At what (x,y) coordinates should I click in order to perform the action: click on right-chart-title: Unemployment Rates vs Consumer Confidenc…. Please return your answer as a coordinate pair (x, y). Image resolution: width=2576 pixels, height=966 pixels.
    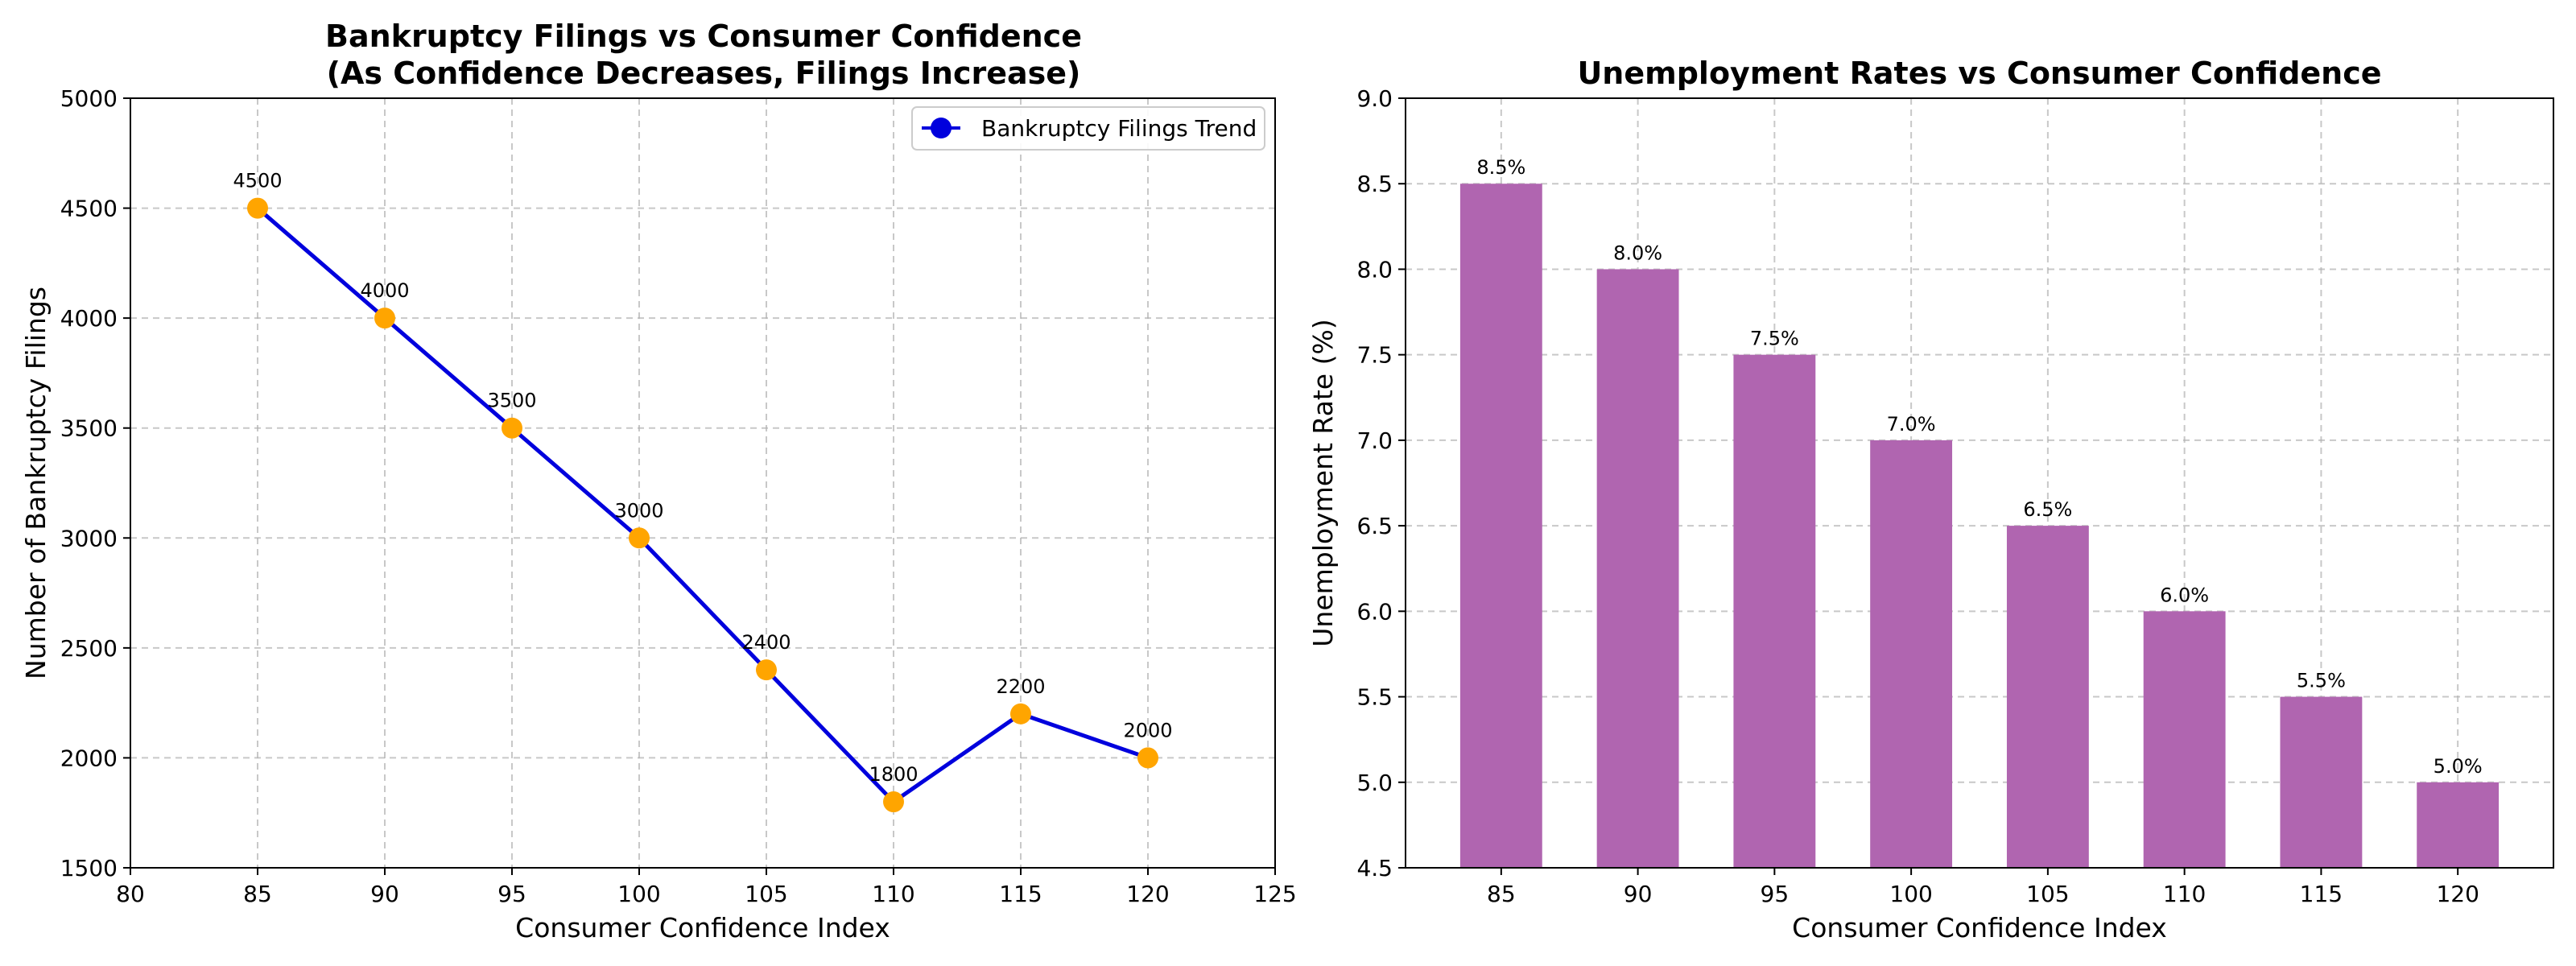
    Looking at the image, I should click on (1979, 73).